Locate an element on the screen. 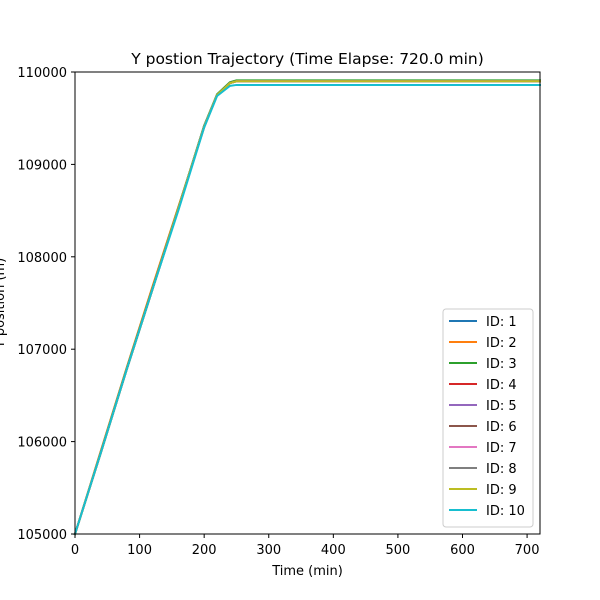 This screenshot has width=600, height=600. y-tick-label: 106000 is located at coordinates (42, 443).